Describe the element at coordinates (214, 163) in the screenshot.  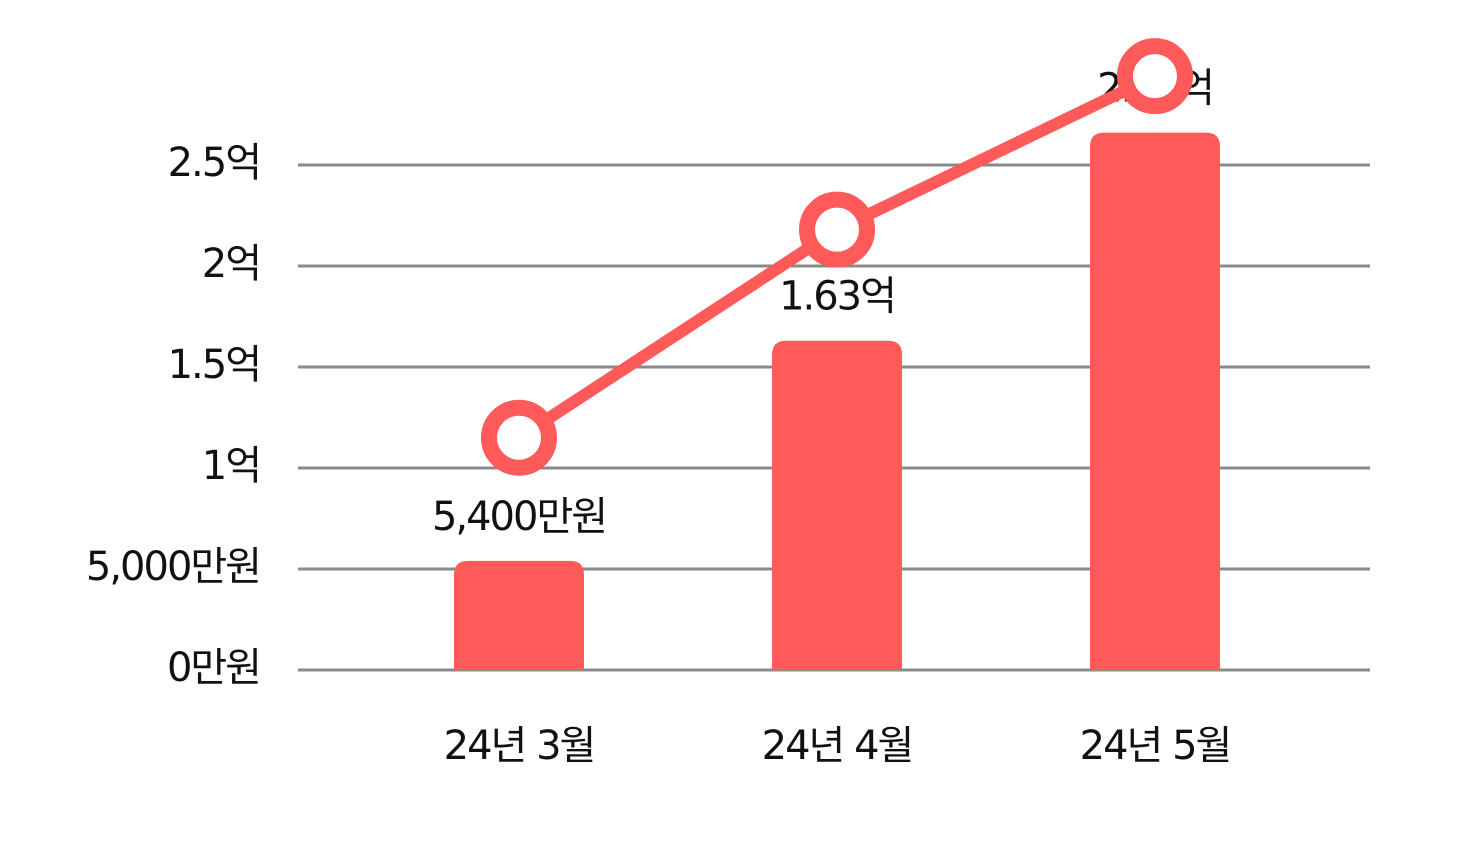
I see `y-tick-label: 2.5억` at that location.